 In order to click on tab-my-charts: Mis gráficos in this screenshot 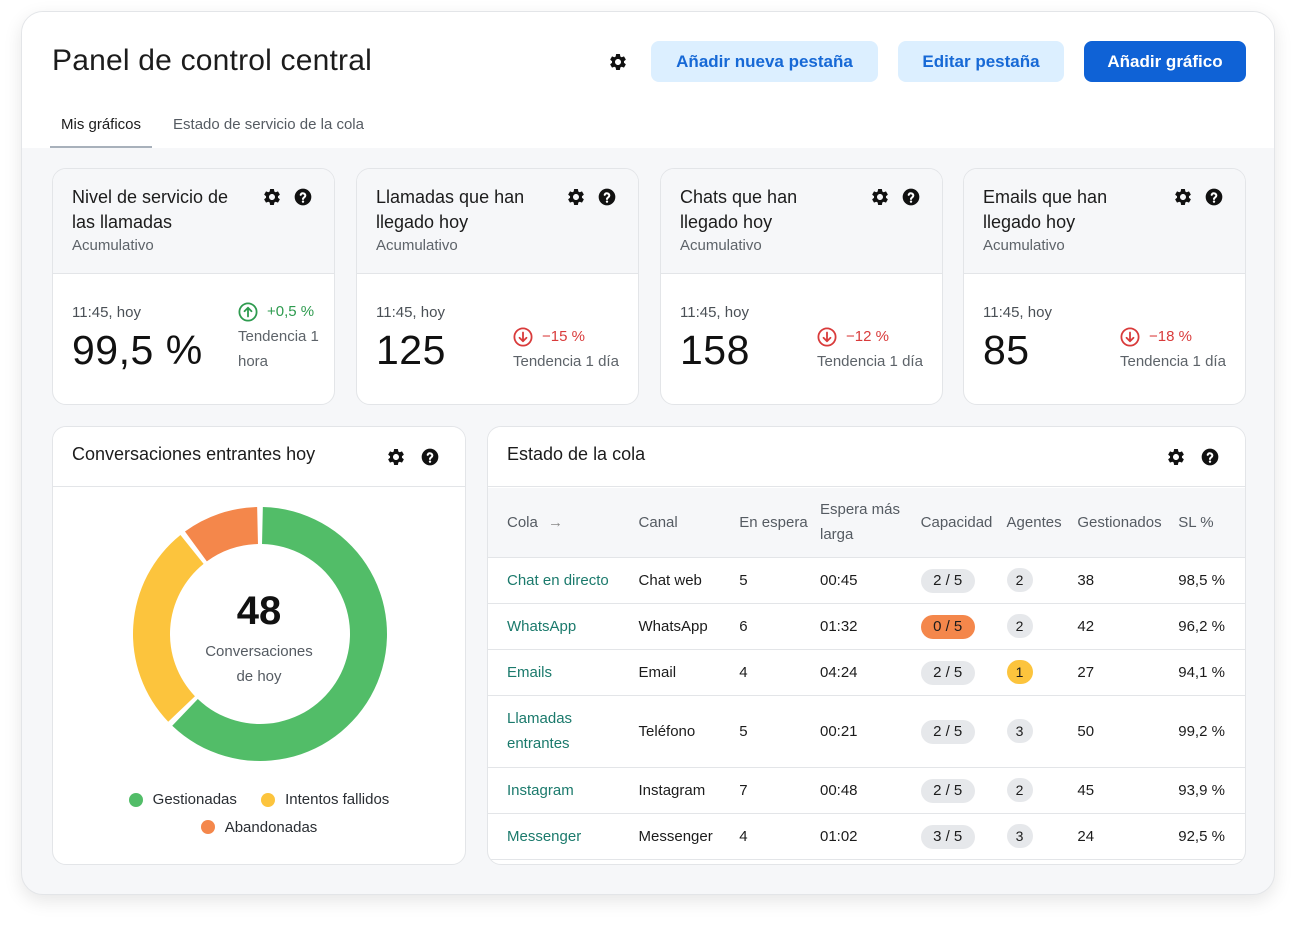, I will do `click(101, 130)`.